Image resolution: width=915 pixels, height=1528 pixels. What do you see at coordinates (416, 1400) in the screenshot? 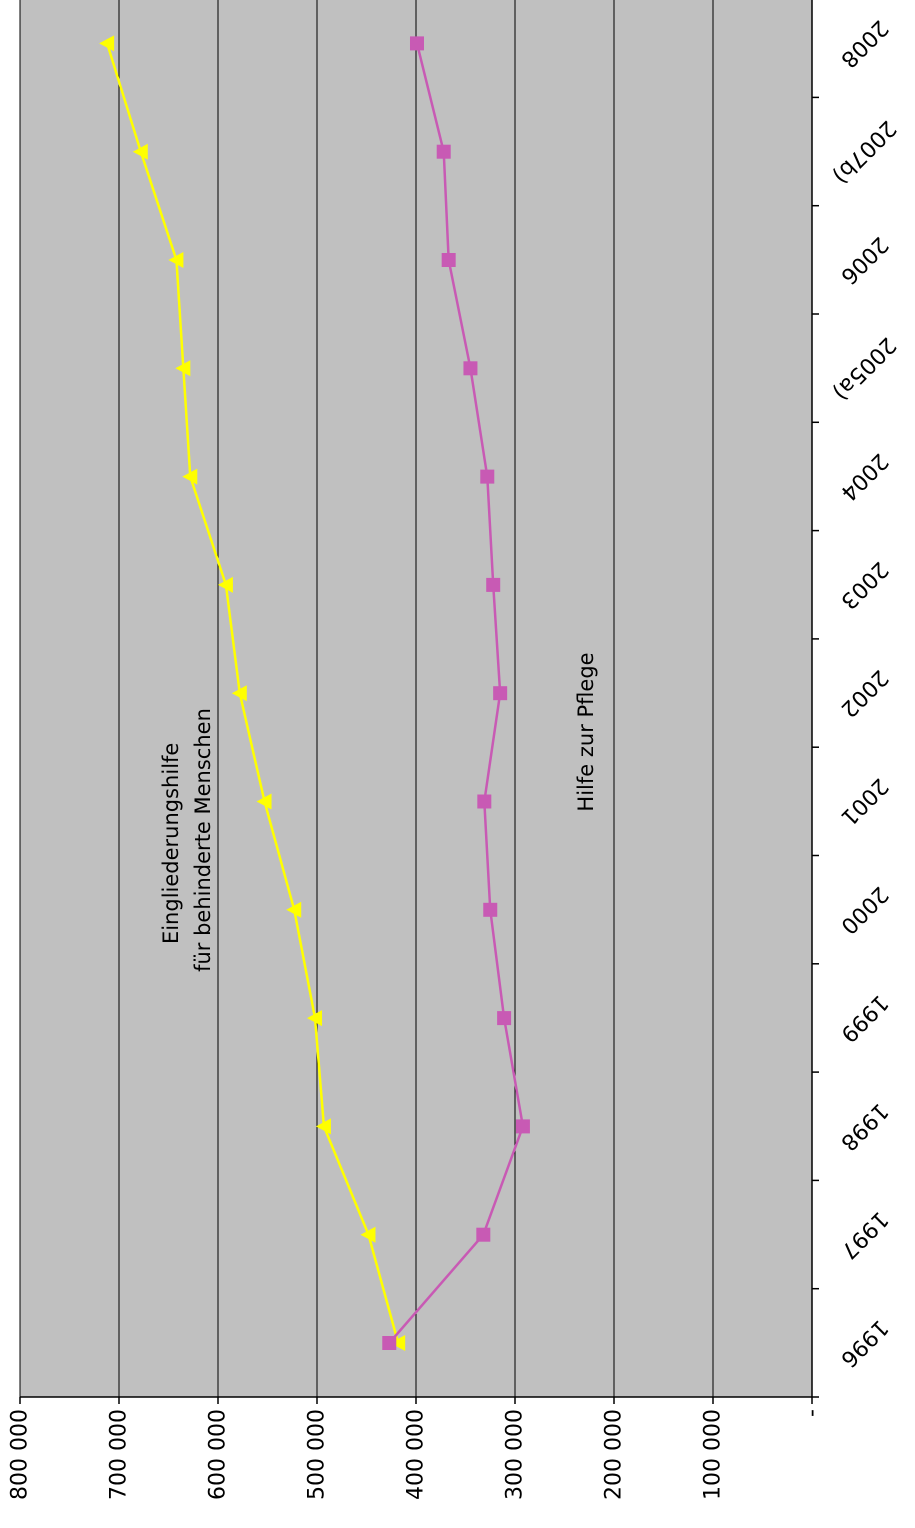
I see `value-axis-ticks` at bounding box center [416, 1400].